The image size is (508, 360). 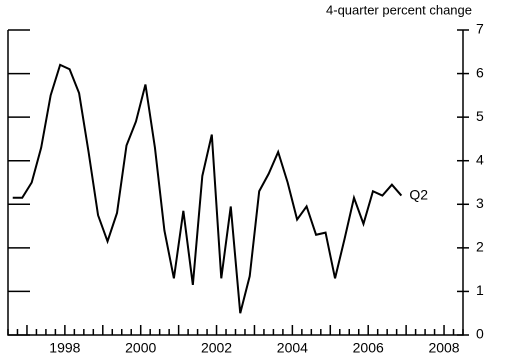 What do you see at coordinates (480, 72) in the screenshot?
I see `y-tick-label: 6` at bounding box center [480, 72].